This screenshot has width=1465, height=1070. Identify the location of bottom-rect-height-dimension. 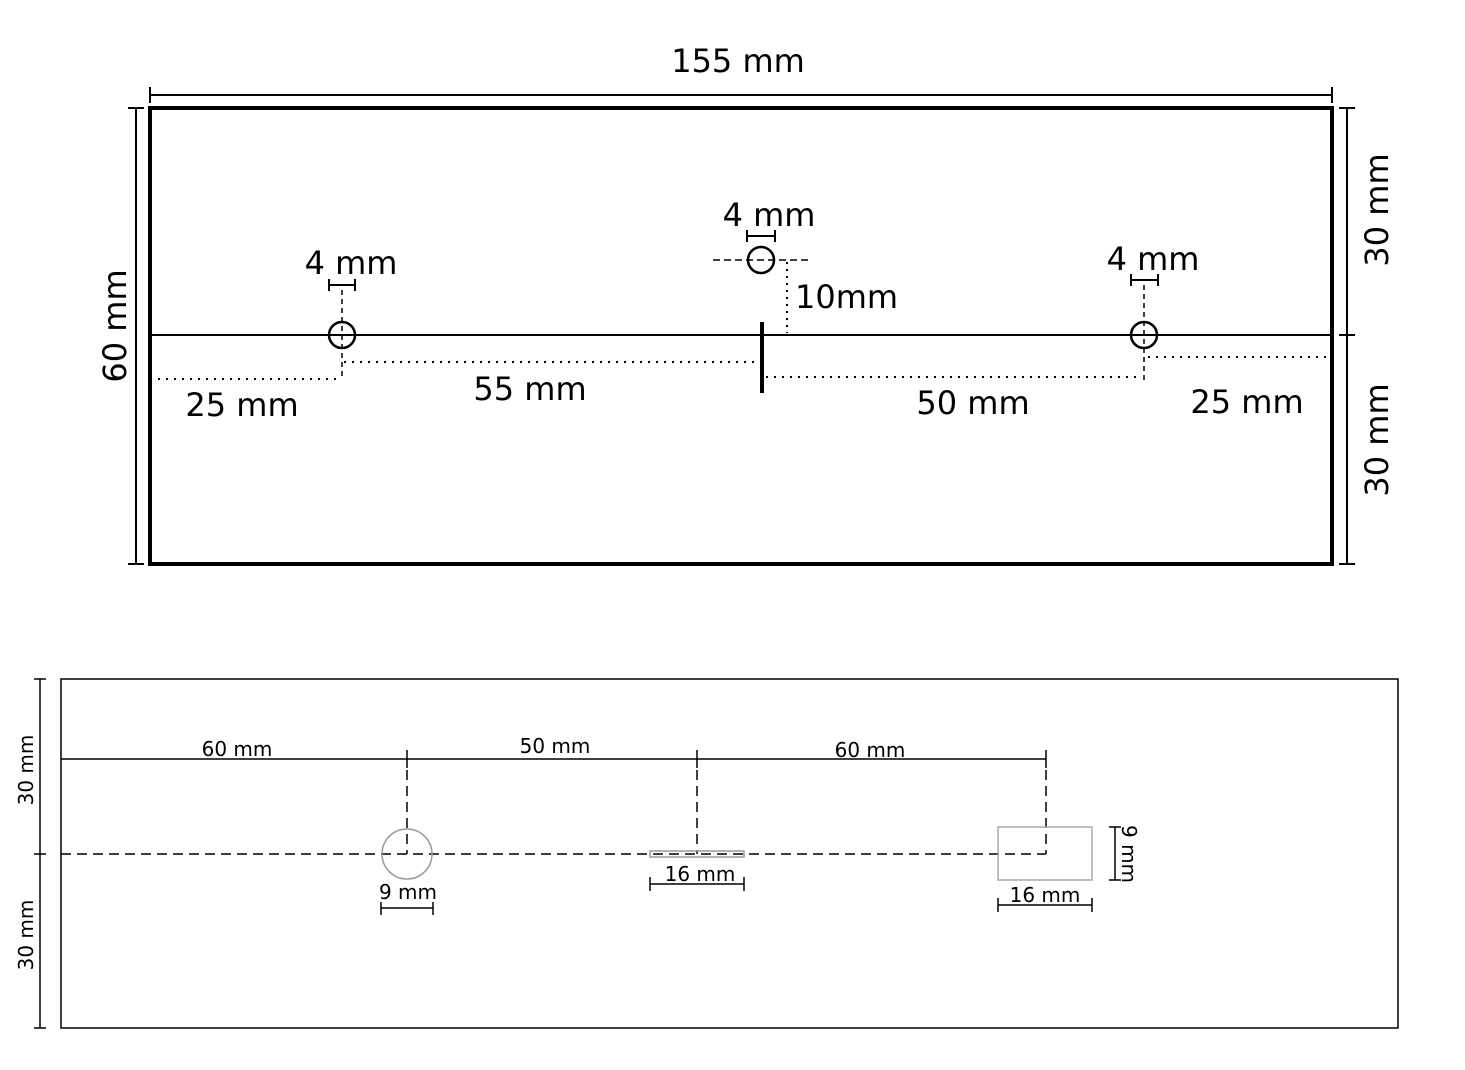
(1115, 853).